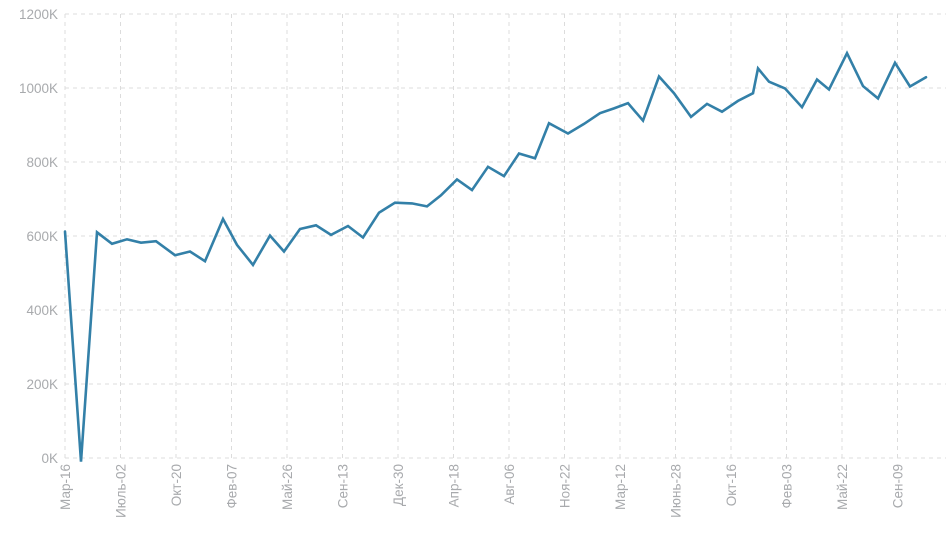 This screenshot has width=948, height=551. What do you see at coordinates (676, 491) in the screenshot?
I see `x-tick-label: Июнь-28` at bounding box center [676, 491].